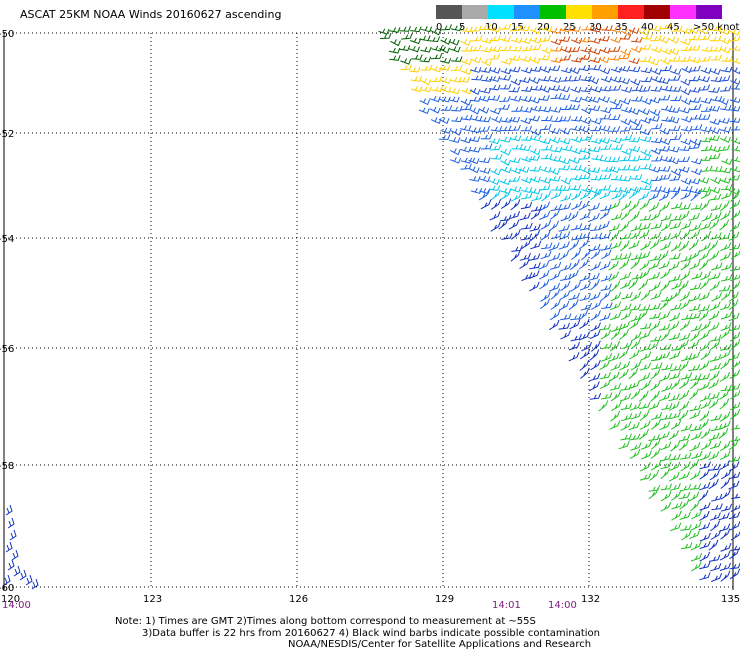 This screenshot has width=740, height=650. I want to click on lat-tick-label: -54, so click(7, 239).